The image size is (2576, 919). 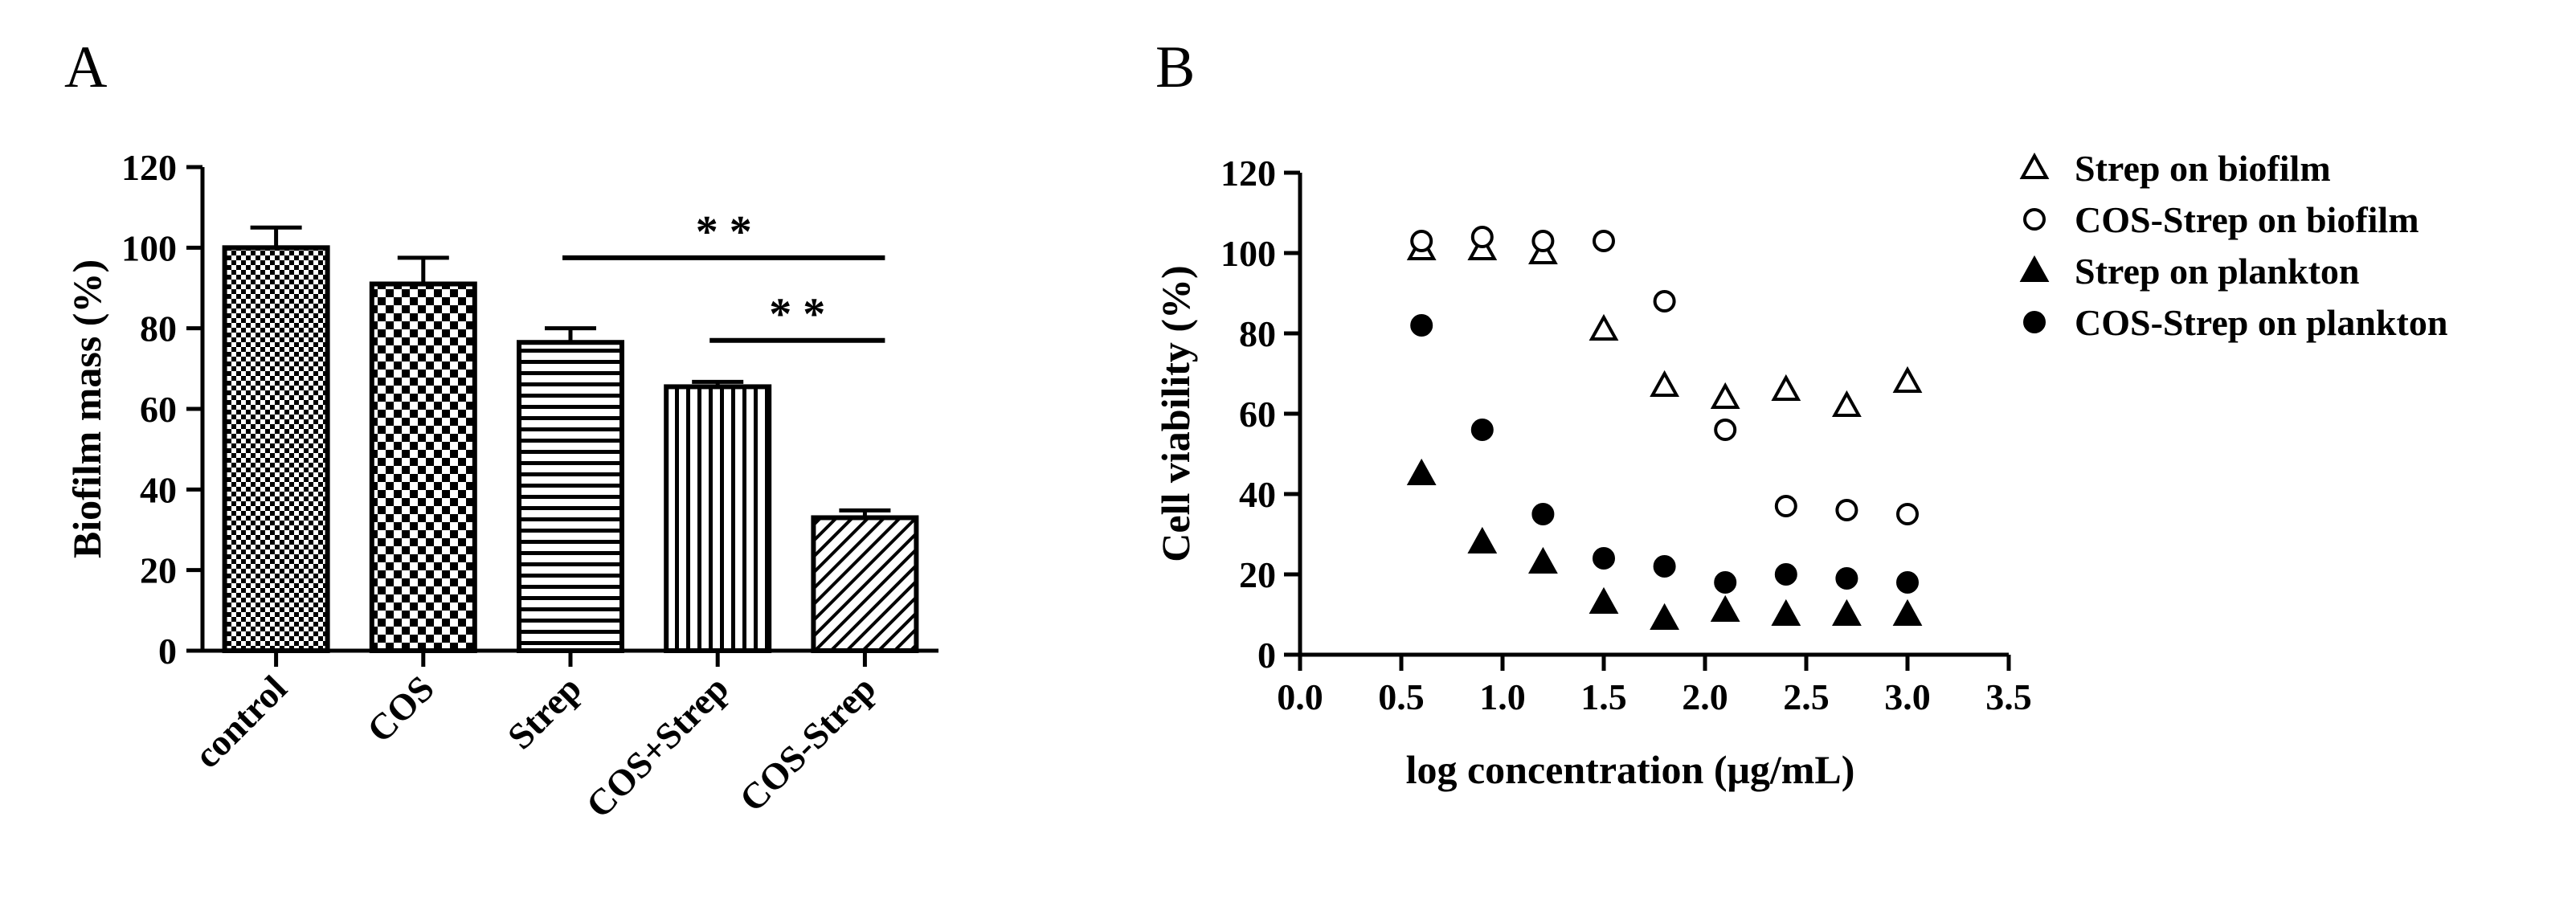 What do you see at coordinates (2247, 219) in the screenshot?
I see `legend-label: COS-Strep on biofilm` at bounding box center [2247, 219].